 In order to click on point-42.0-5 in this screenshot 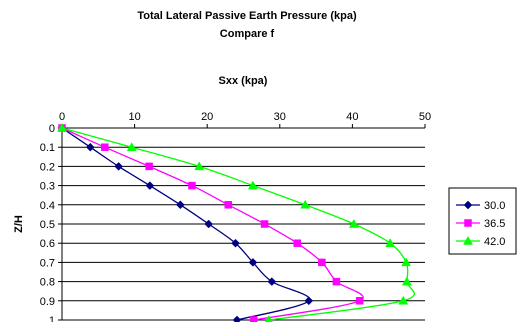, I will do `click(353, 223)`.